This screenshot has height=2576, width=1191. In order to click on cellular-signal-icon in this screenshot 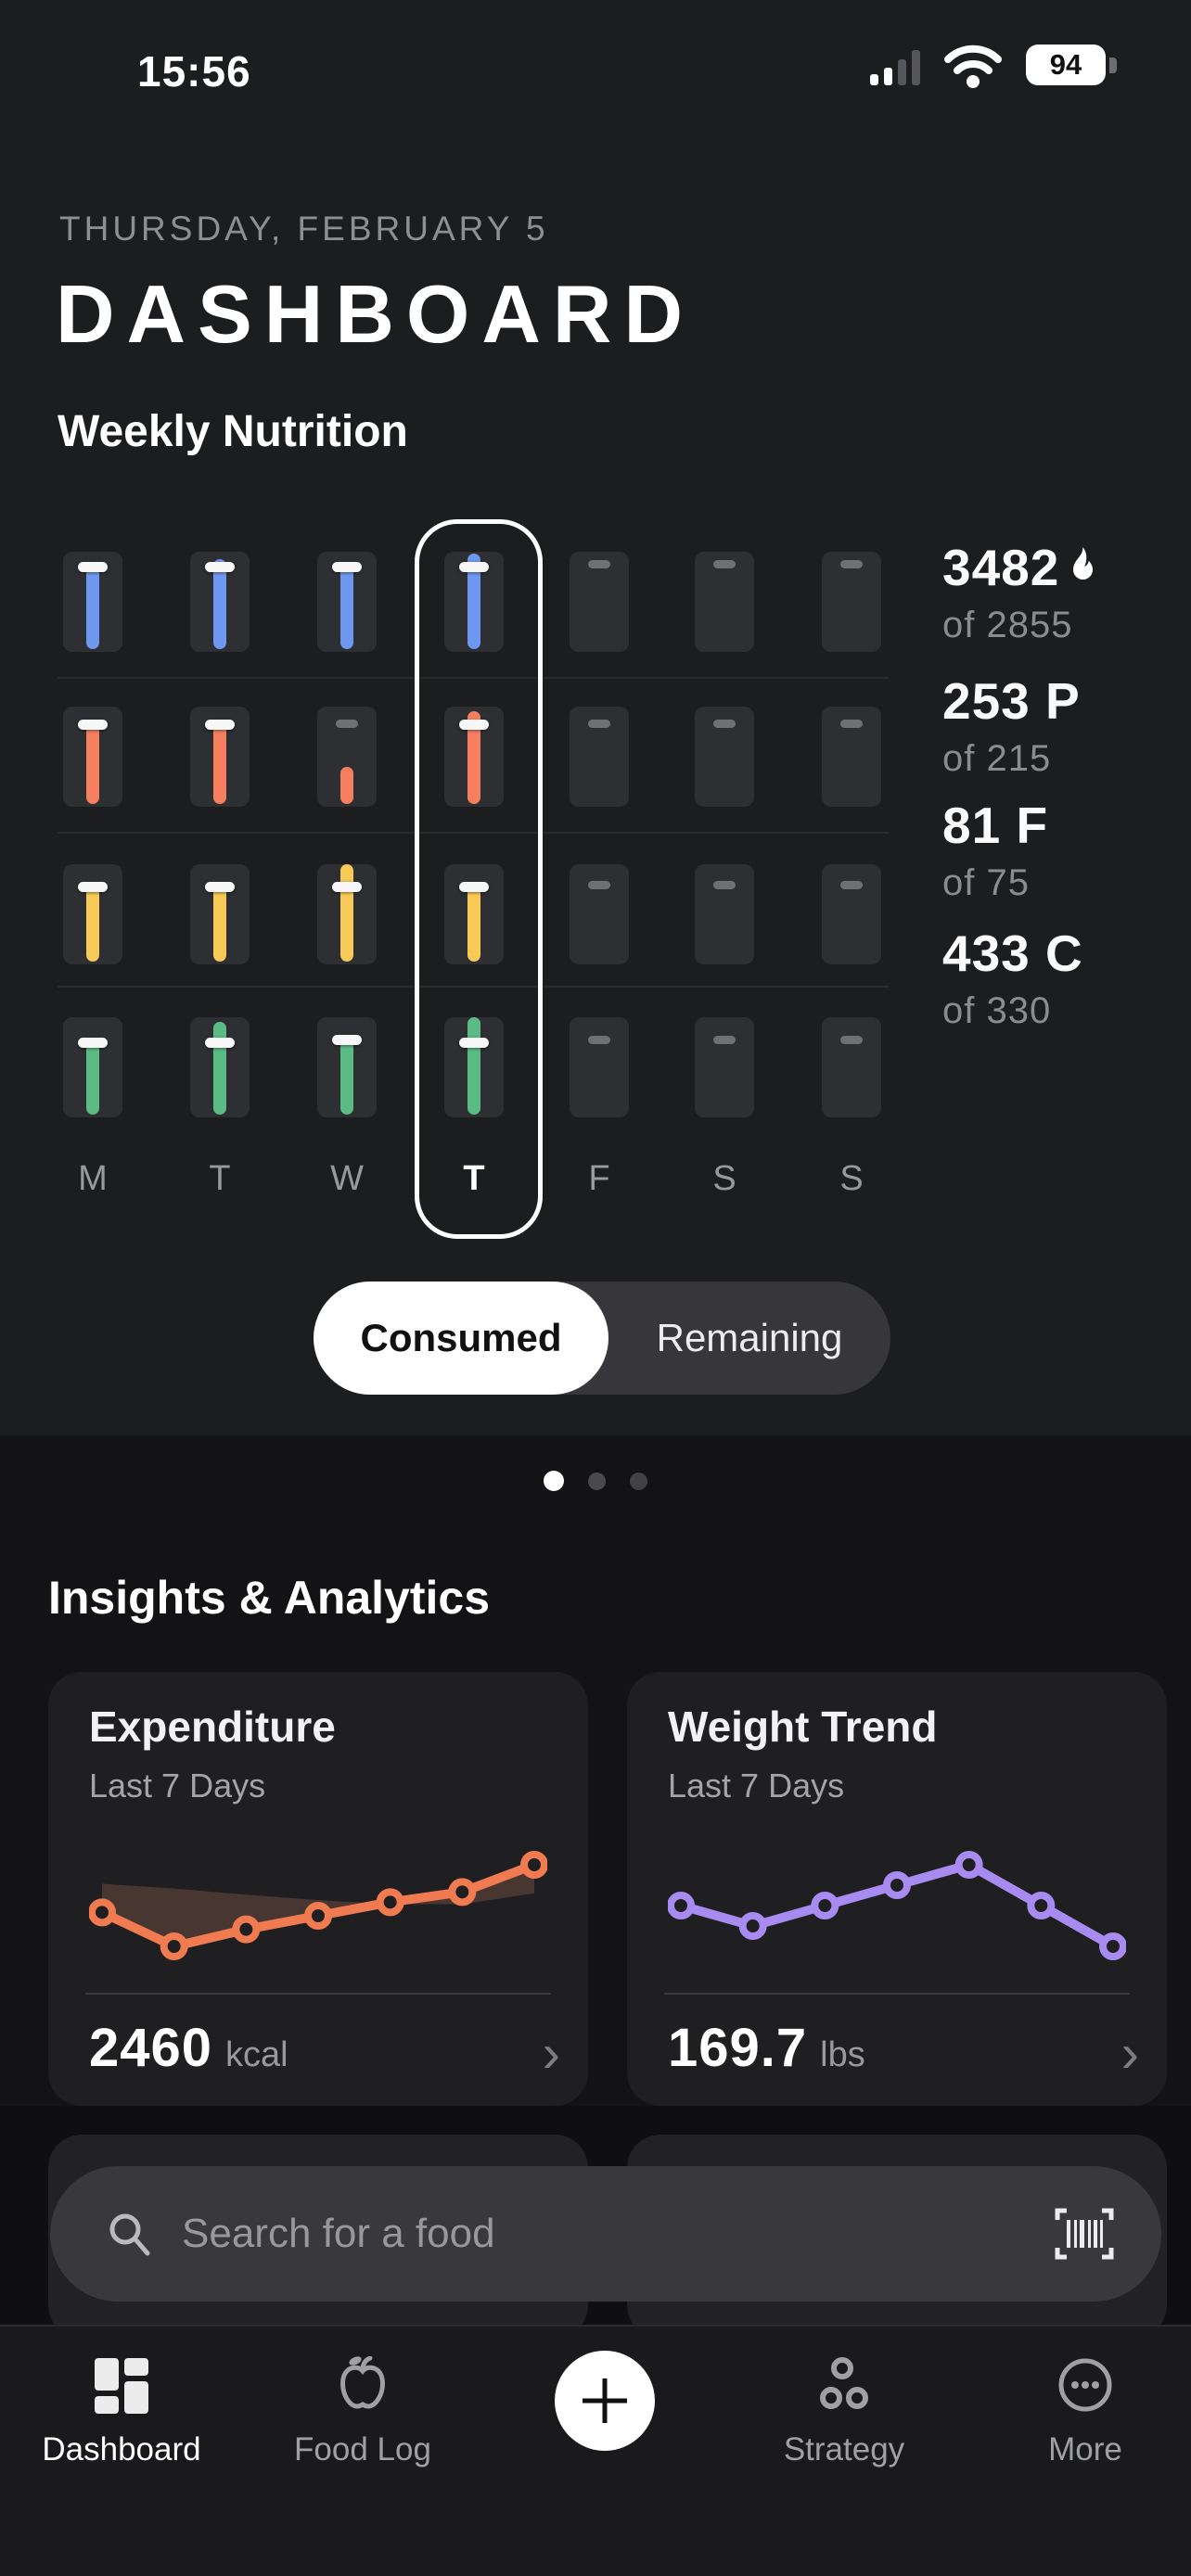, I will do `click(897, 66)`.